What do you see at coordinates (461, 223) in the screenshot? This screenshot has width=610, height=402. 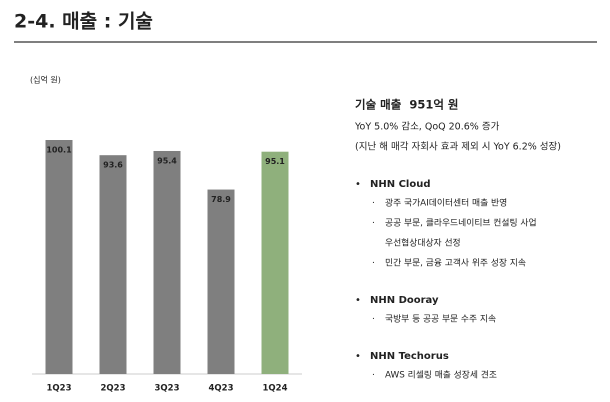 I see `item-text: 공공 부문, 클라우드네이티브 컨설팅 사업` at bounding box center [461, 223].